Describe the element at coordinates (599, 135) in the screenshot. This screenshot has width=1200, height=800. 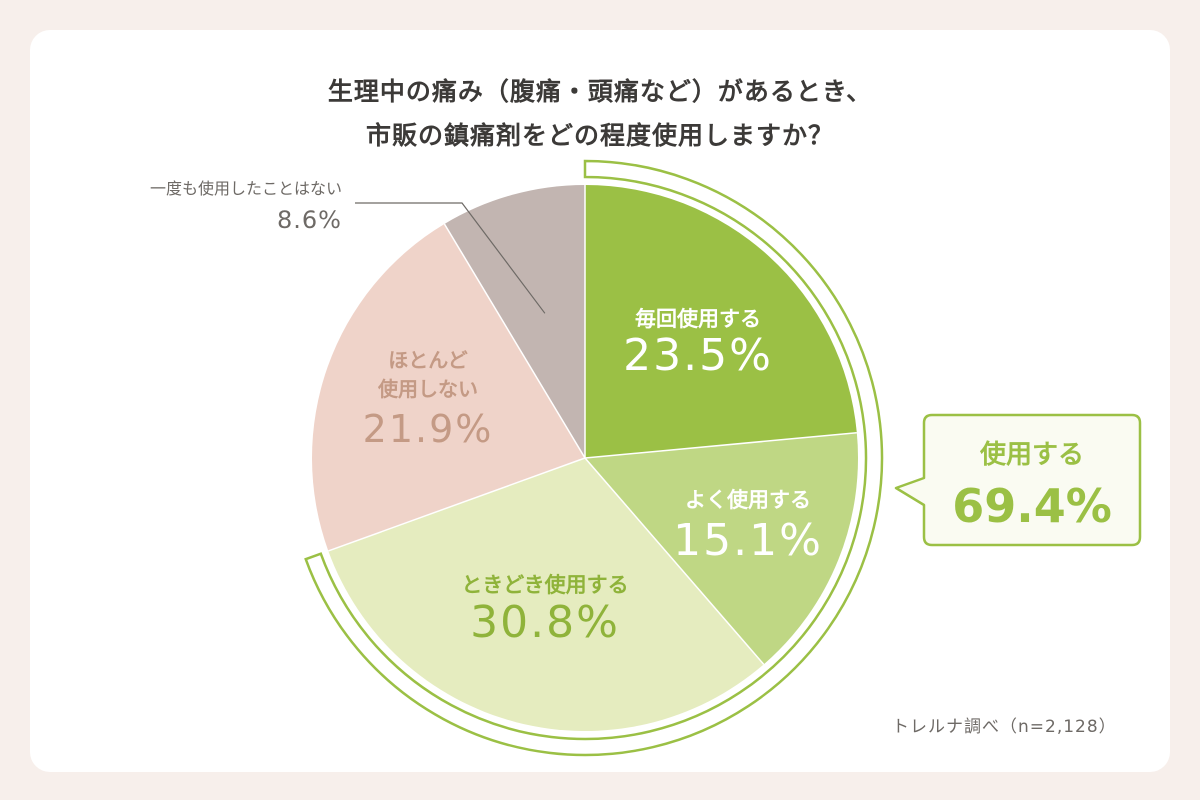
I see `chart-title-line-2: 市販の鎮痛剤をどの程度使用しますか？` at that location.